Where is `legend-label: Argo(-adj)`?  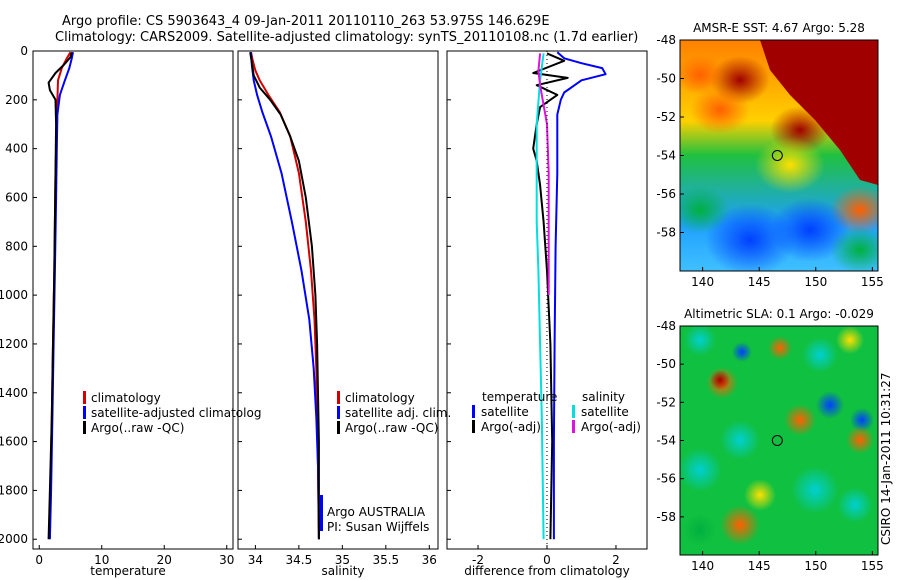
legend-label: Argo(-adj) is located at coordinates (511, 427).